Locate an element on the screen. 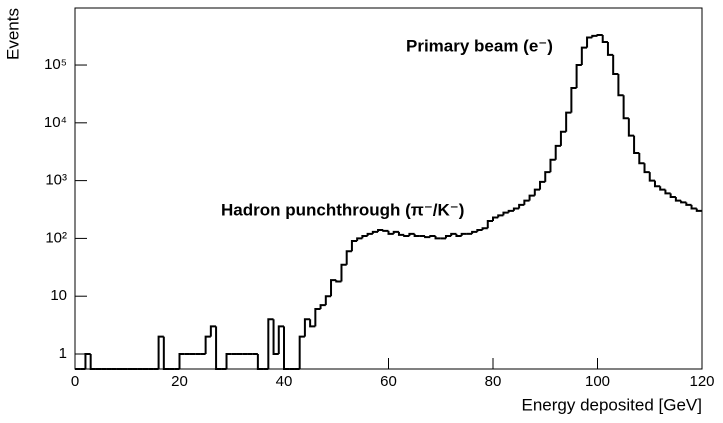 The width and height of the screenshot is (723, 423). x-tick-label: 60 is located at coordinates (388, 381).